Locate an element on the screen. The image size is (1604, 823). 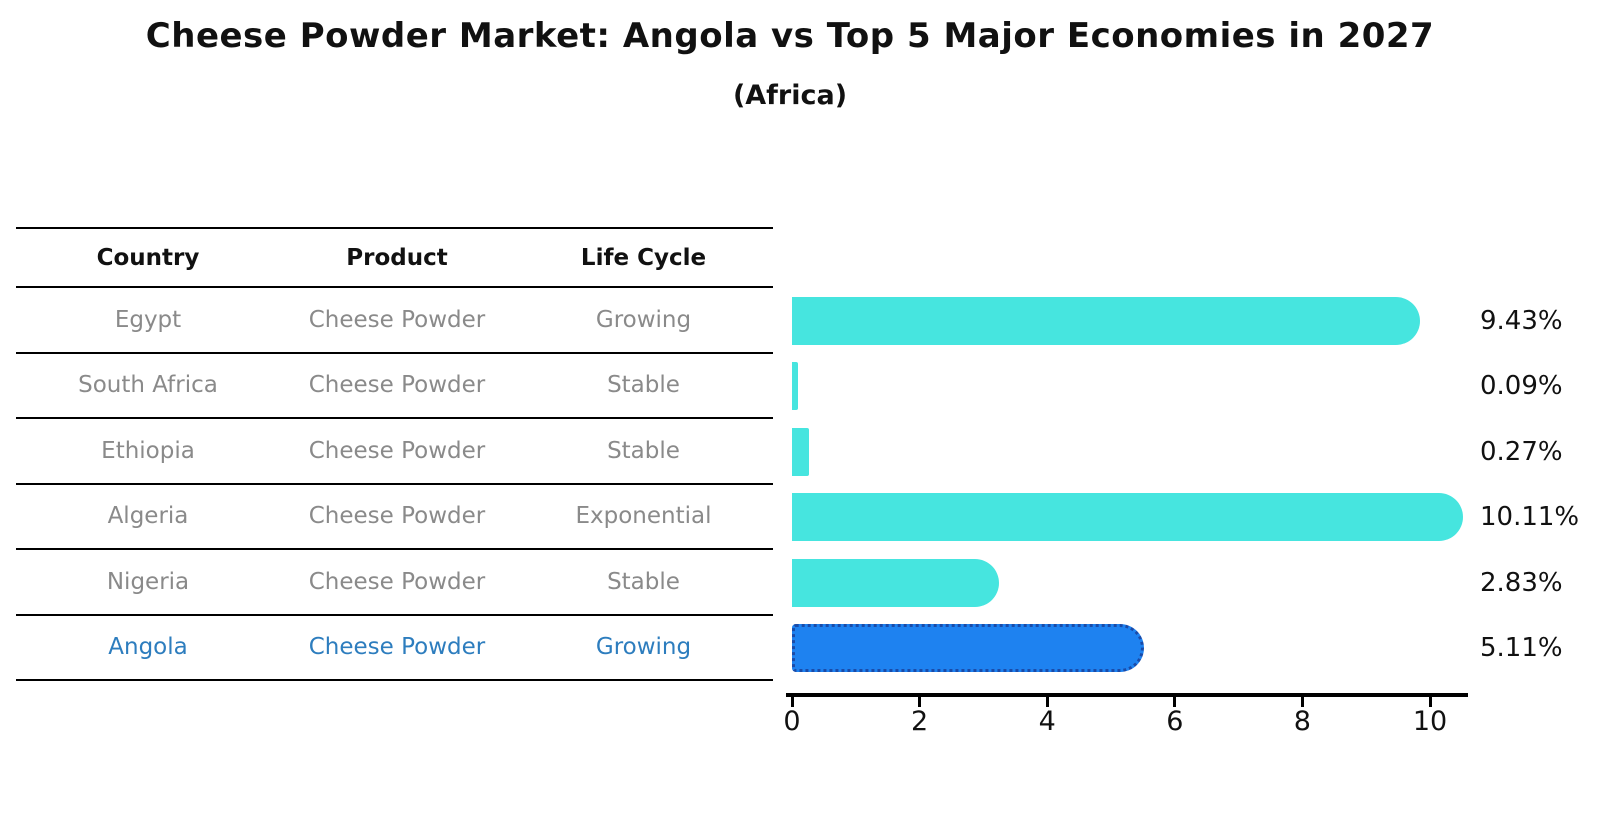
x-tick-label: 8 is located at coordinates (1302, 721).